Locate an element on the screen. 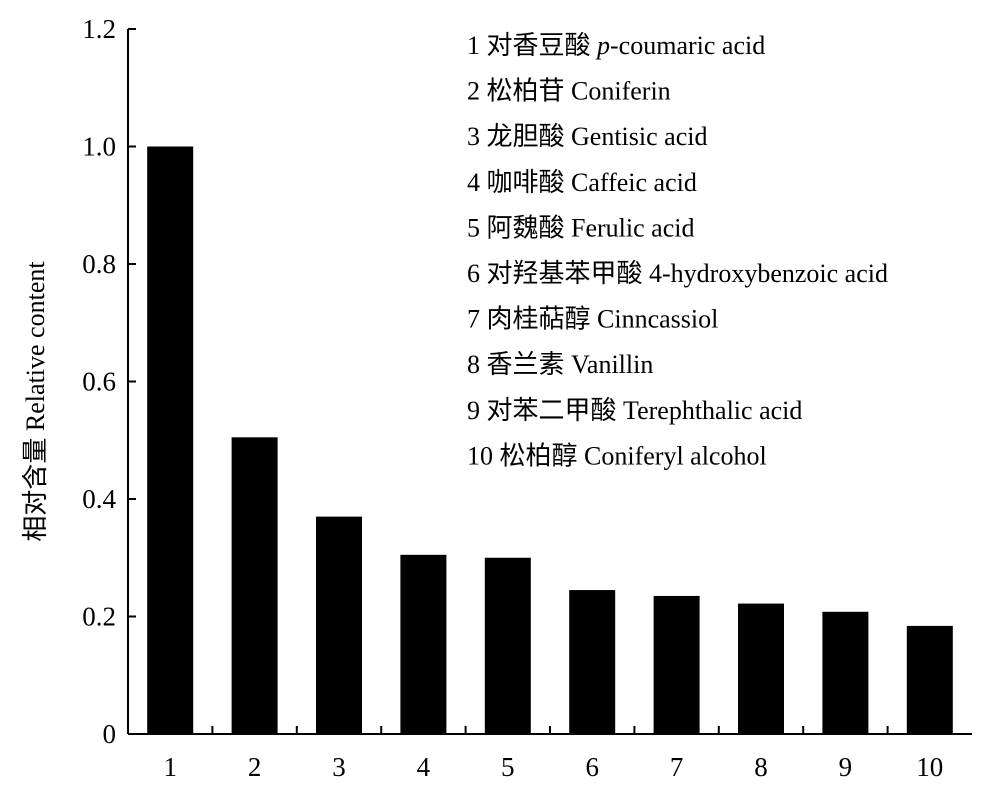 The image size is (988, 799). y-axis-label: 相对含量 Relative content is located at coordinates (35, 401).